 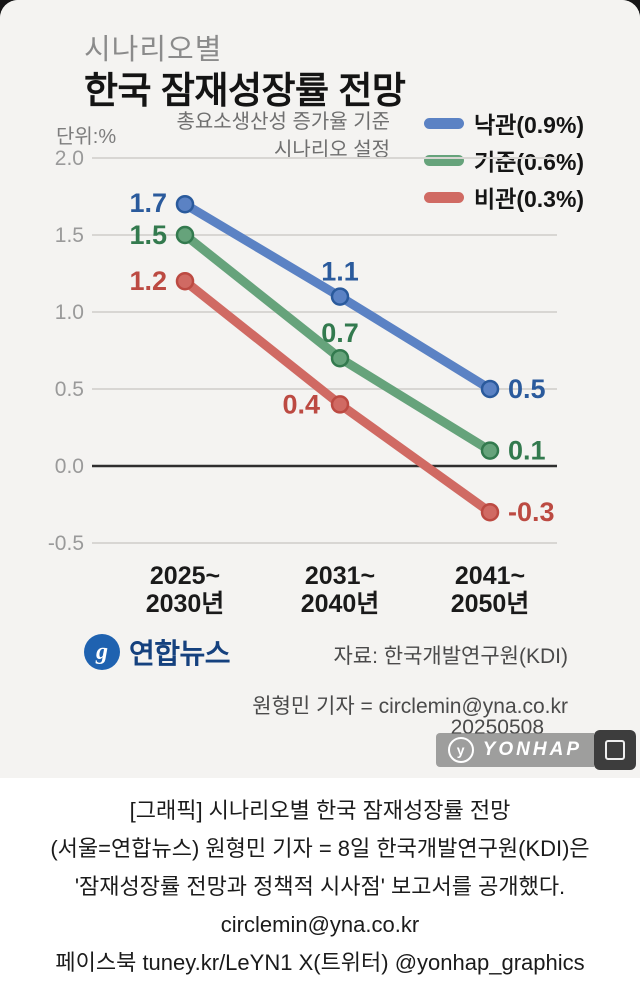 I want to click on yonhap-logo-icon: g, so click(x=102, y=652).